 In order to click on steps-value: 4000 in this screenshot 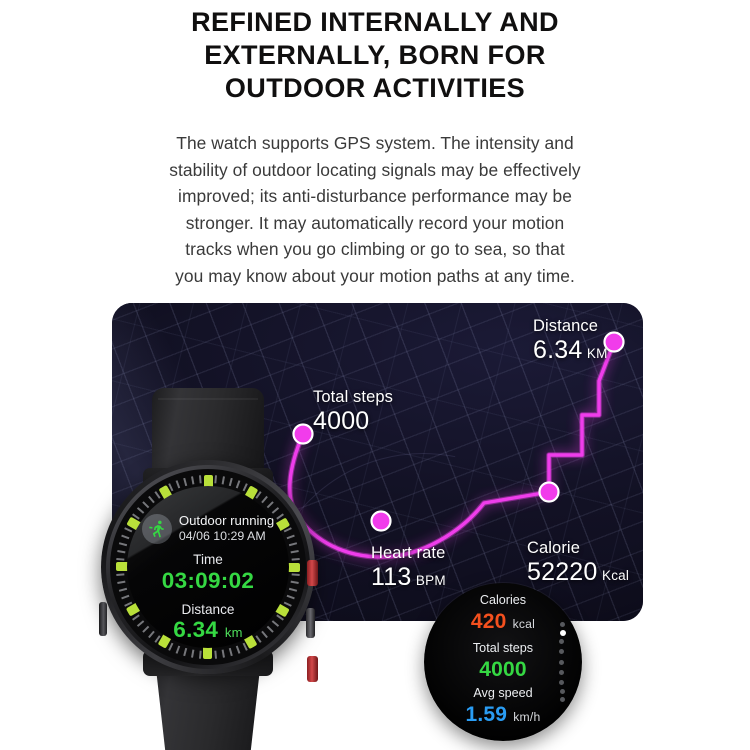, I will do `click(503, 669)`.